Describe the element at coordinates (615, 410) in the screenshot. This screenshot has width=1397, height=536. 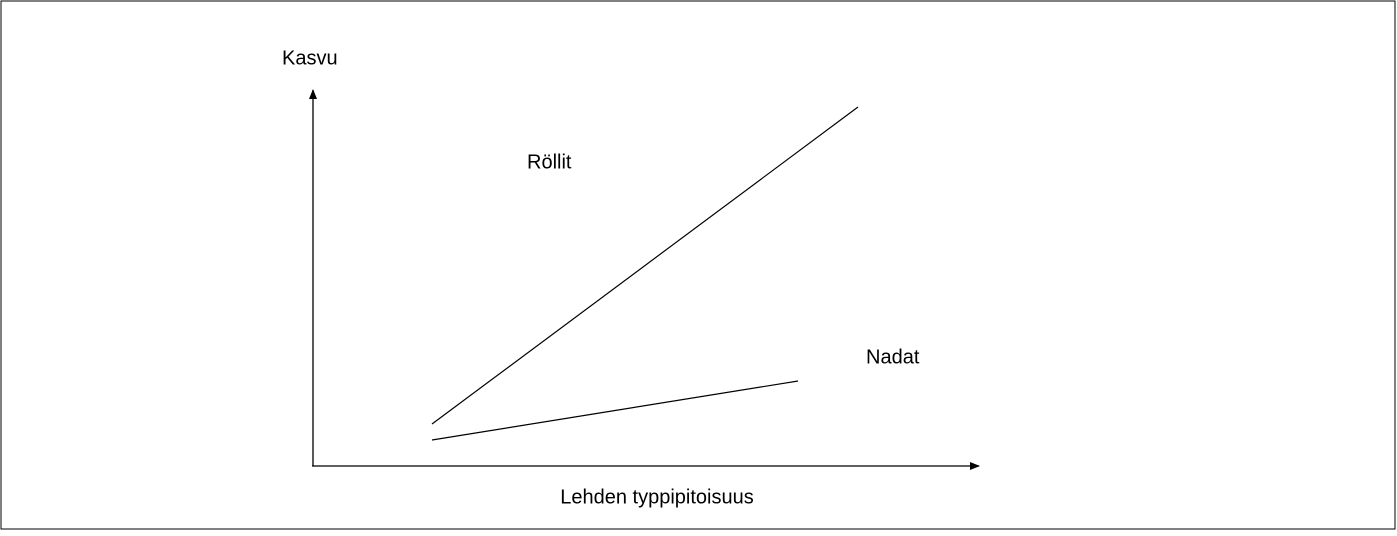
I see `nadat-line` at that location.